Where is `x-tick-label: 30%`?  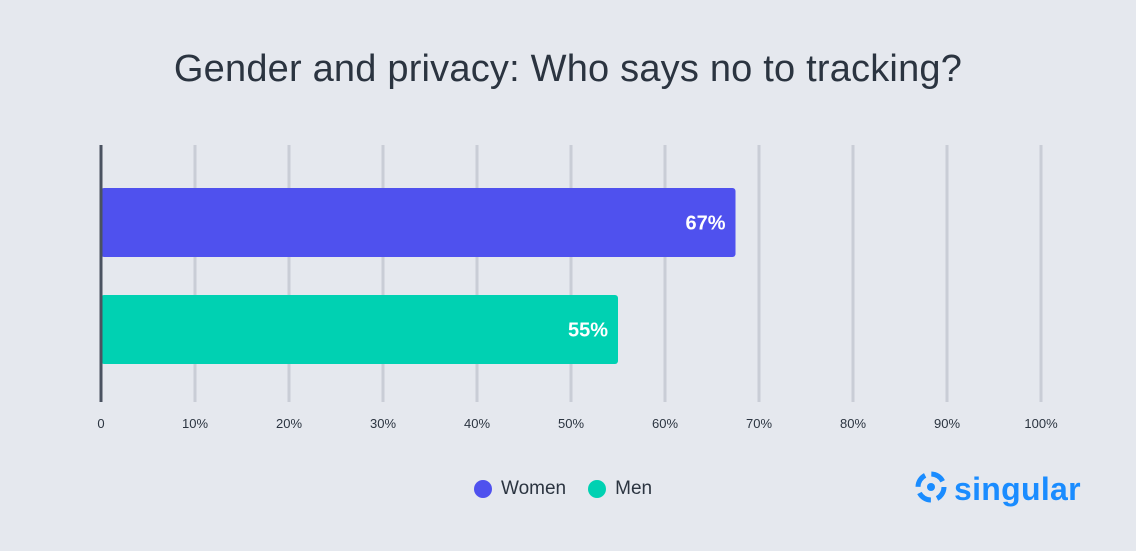
x-tick-label: 30% is located at coordinates (383, 423).